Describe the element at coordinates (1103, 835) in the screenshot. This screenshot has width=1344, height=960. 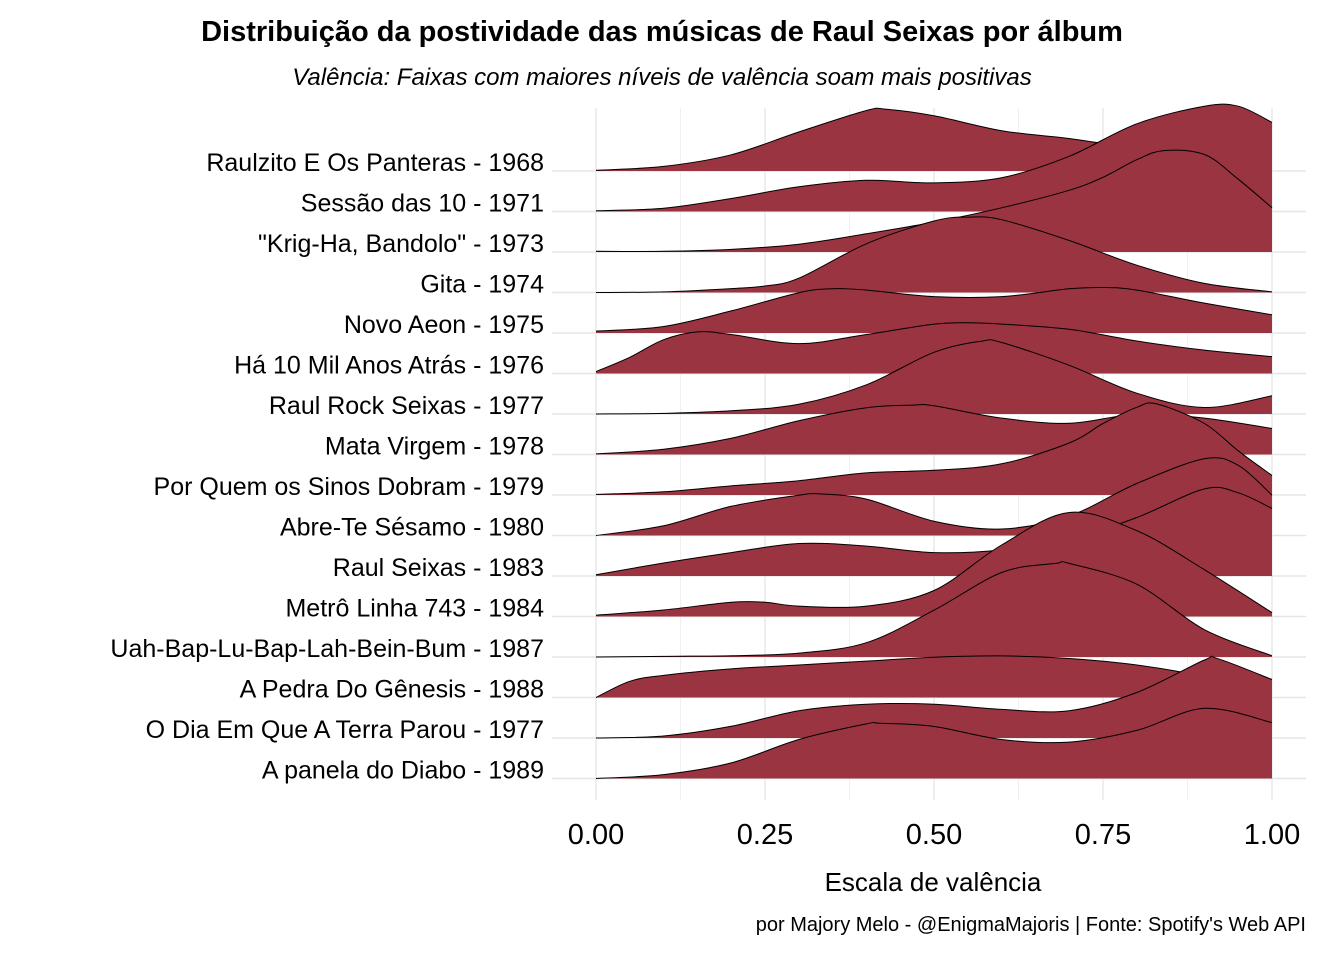
I see `x-tick-label-3: 0.75` at that location.